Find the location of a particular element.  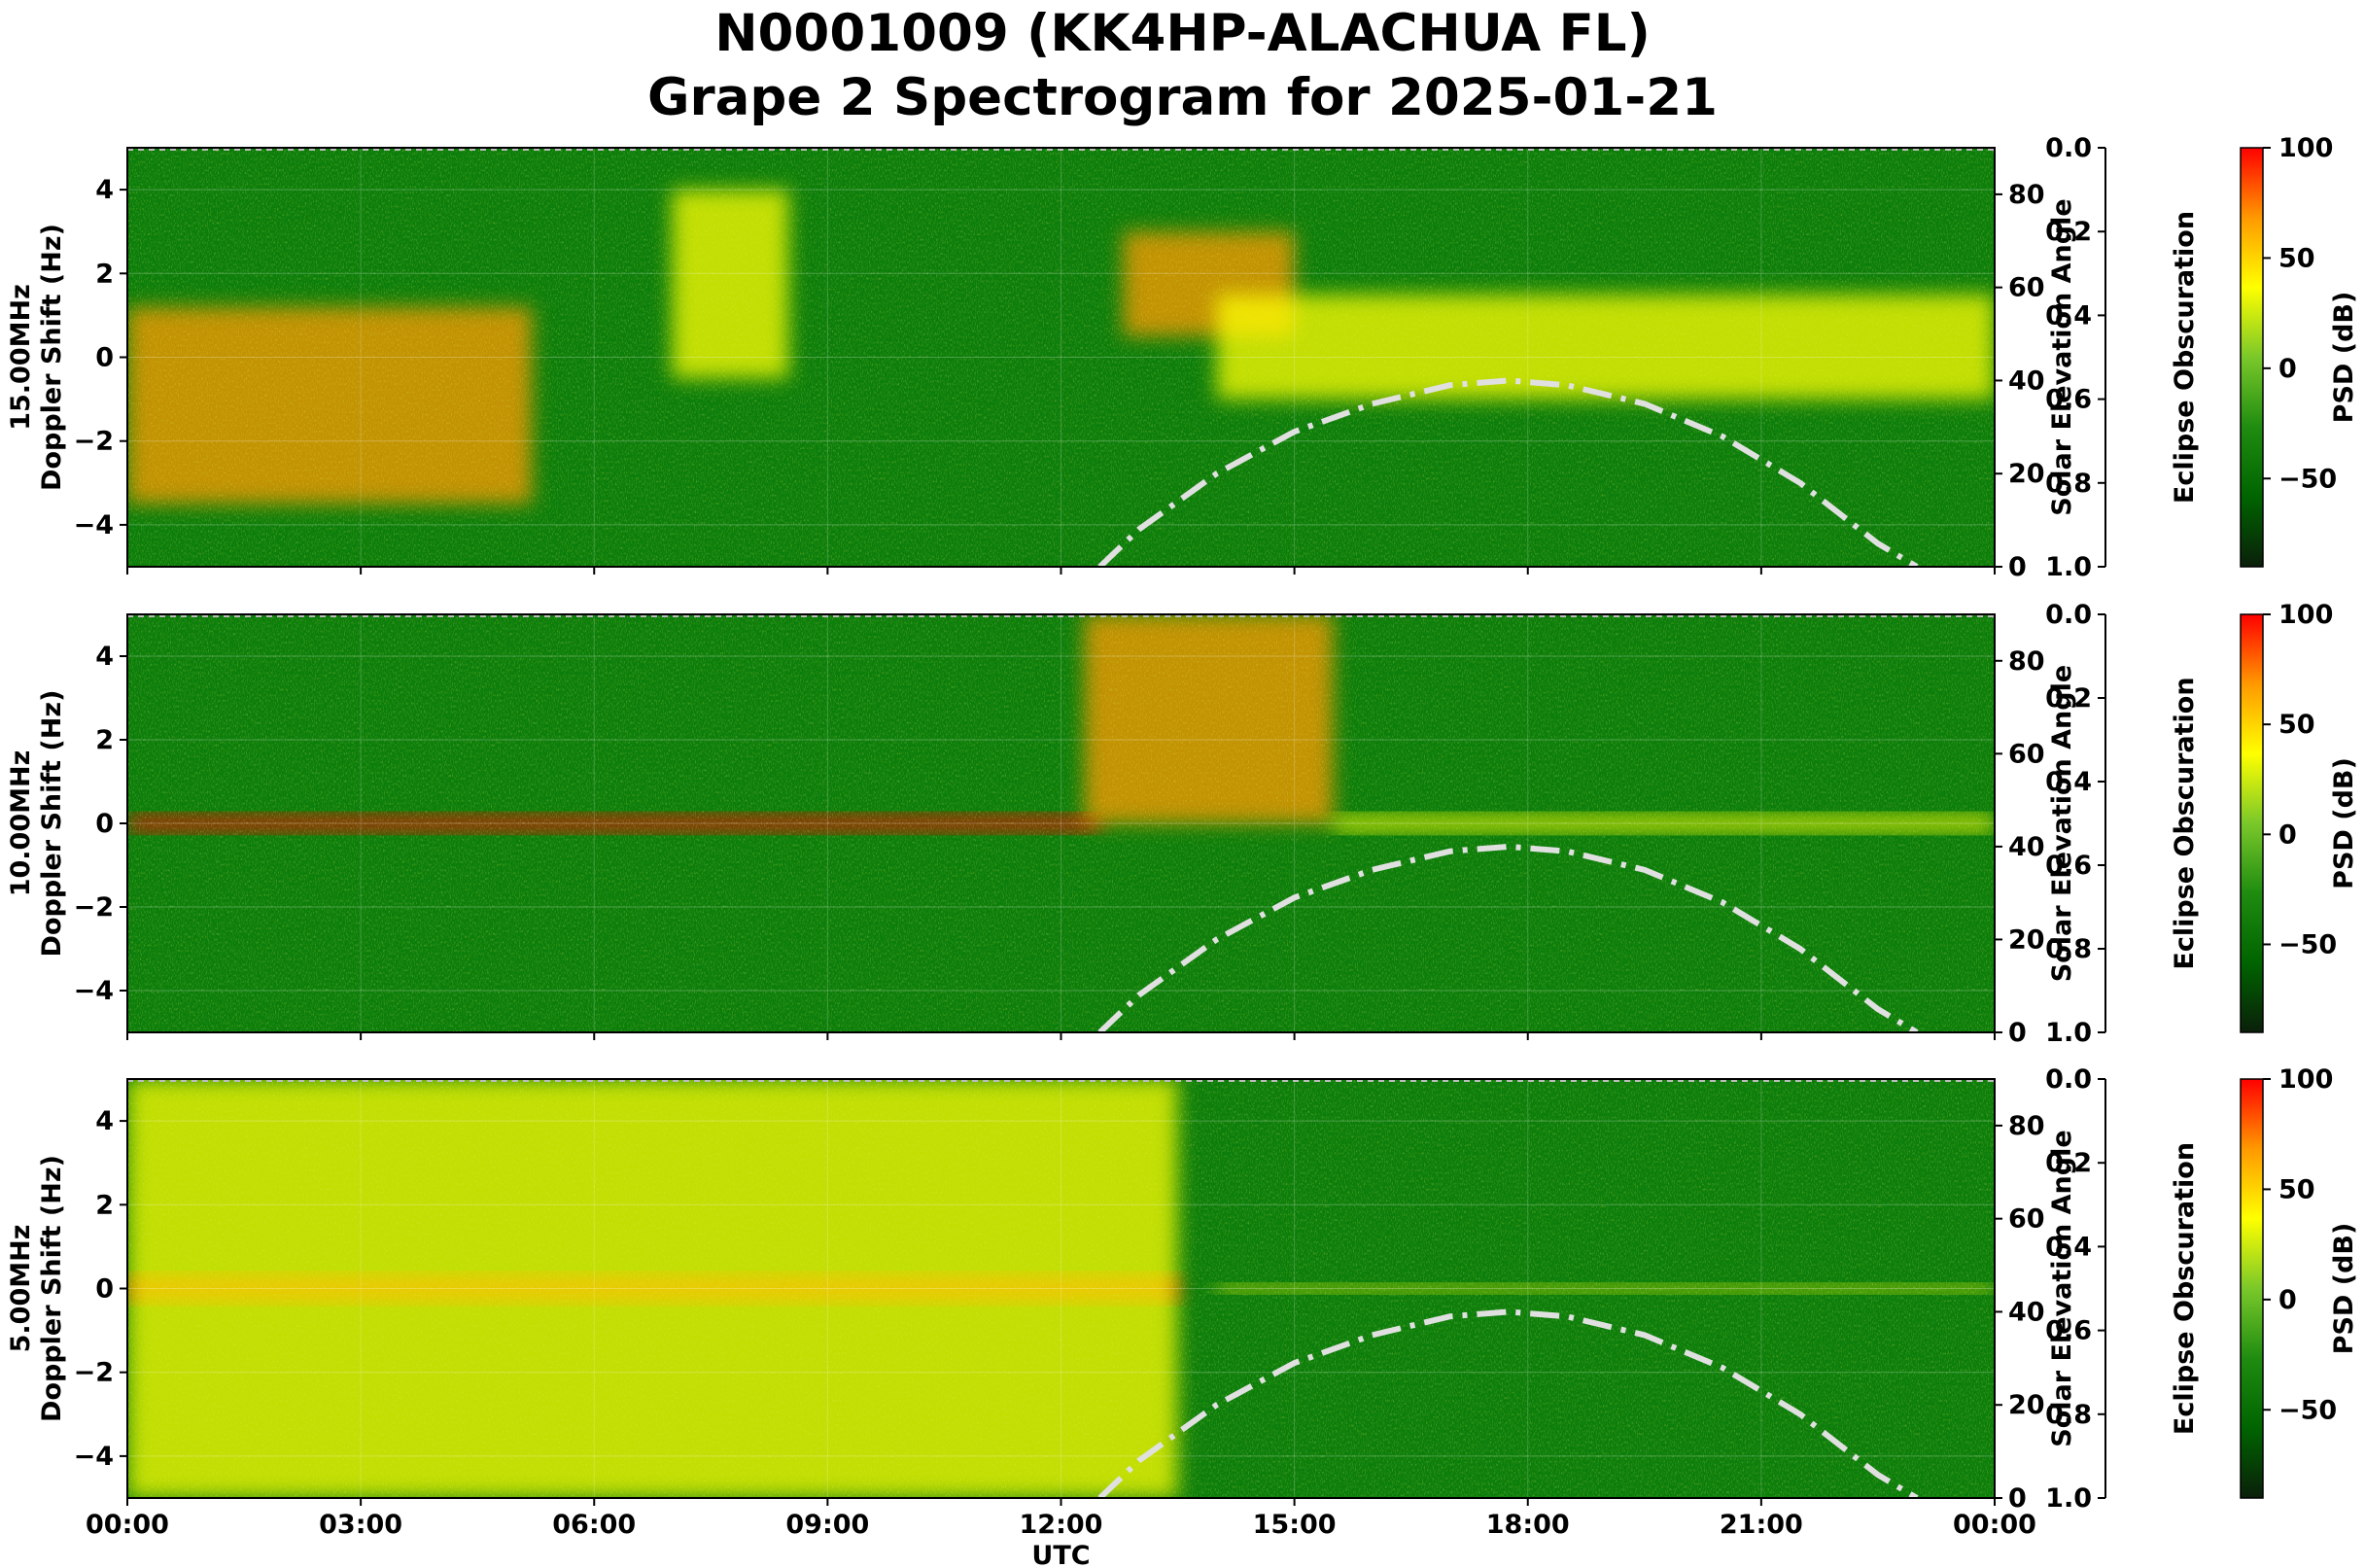

y-axis-label-band: 5.00MHz is located at coordinates (21, 1289).